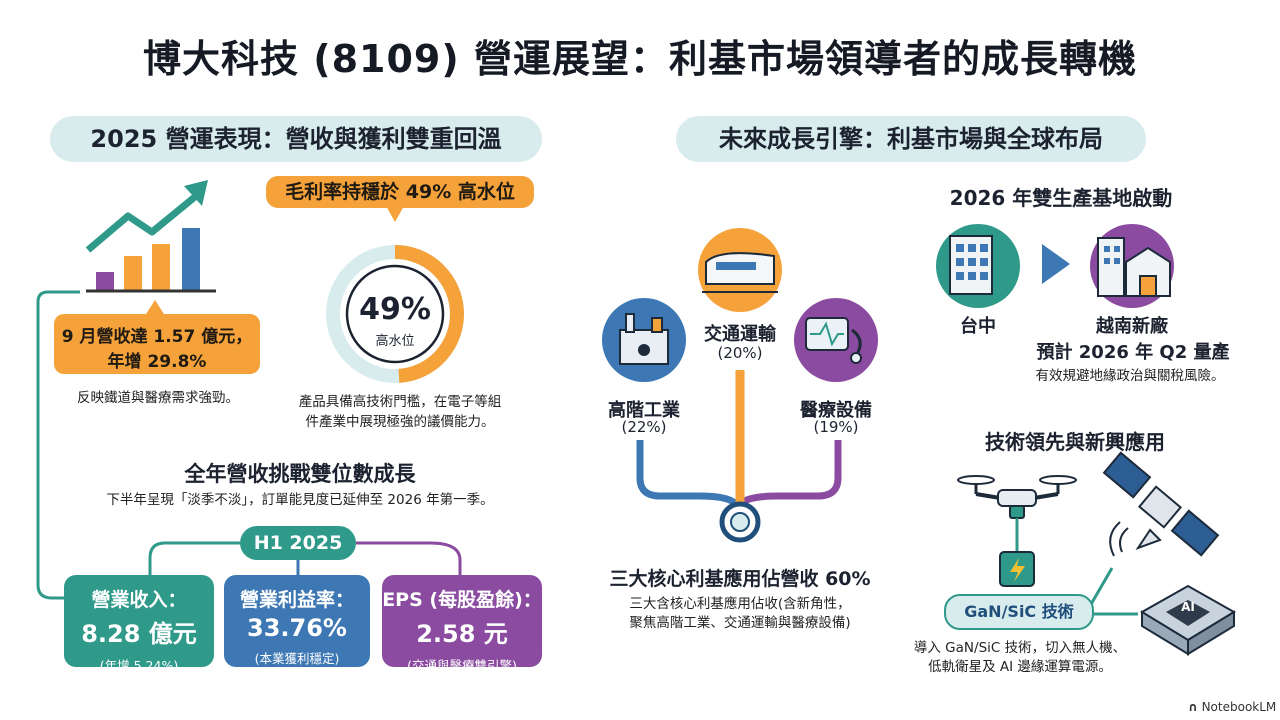 The height and width of the screenshot is (720, 1280). I want to click on h1-operating-margin-card: 營業利益率： 33.76% (本業獲利穩定), so click(297, 621).